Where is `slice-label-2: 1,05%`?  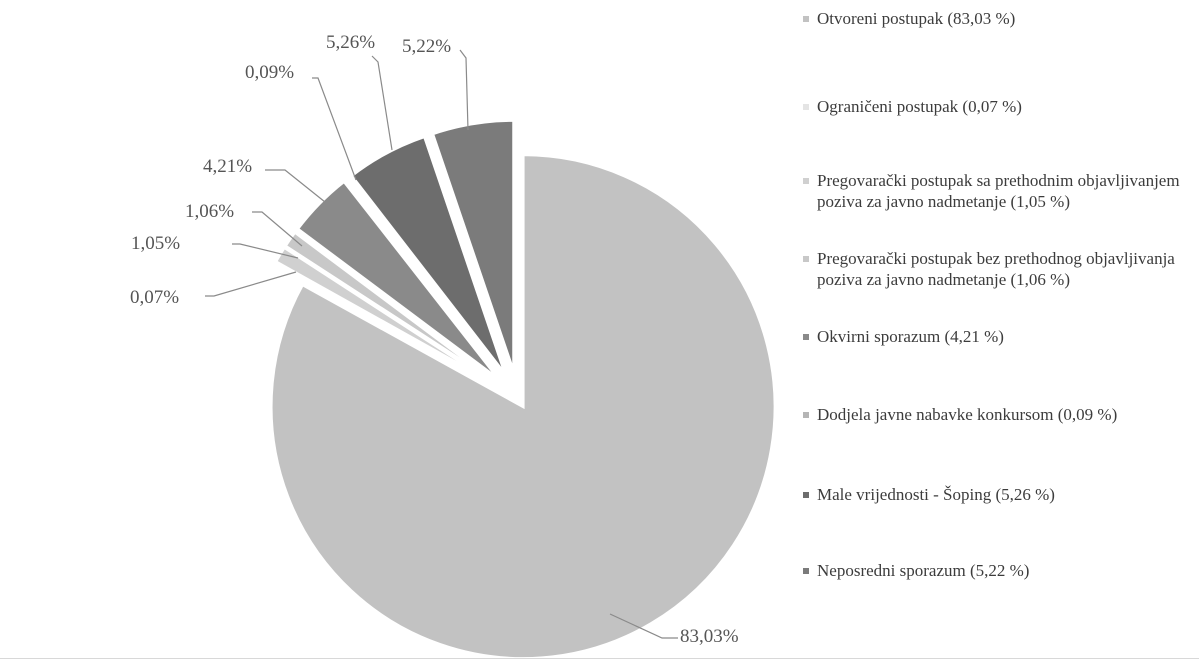 slice-label-2: 1,05% is located at coordinates (155, 243).